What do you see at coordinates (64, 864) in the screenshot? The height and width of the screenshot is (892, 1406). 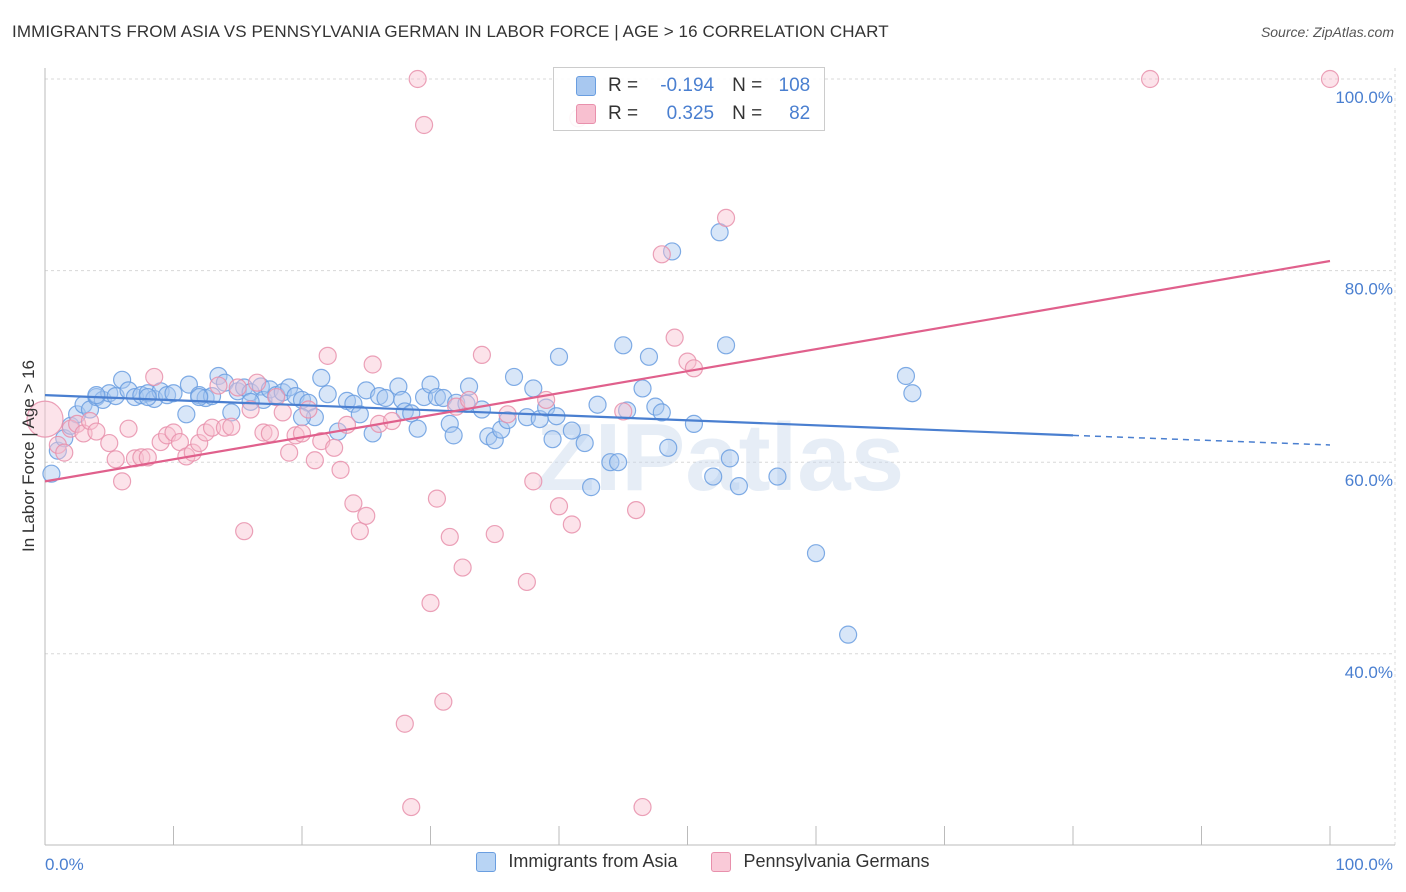 I see `x-tick-label: 0.0%` at bounding box center [64, 864].